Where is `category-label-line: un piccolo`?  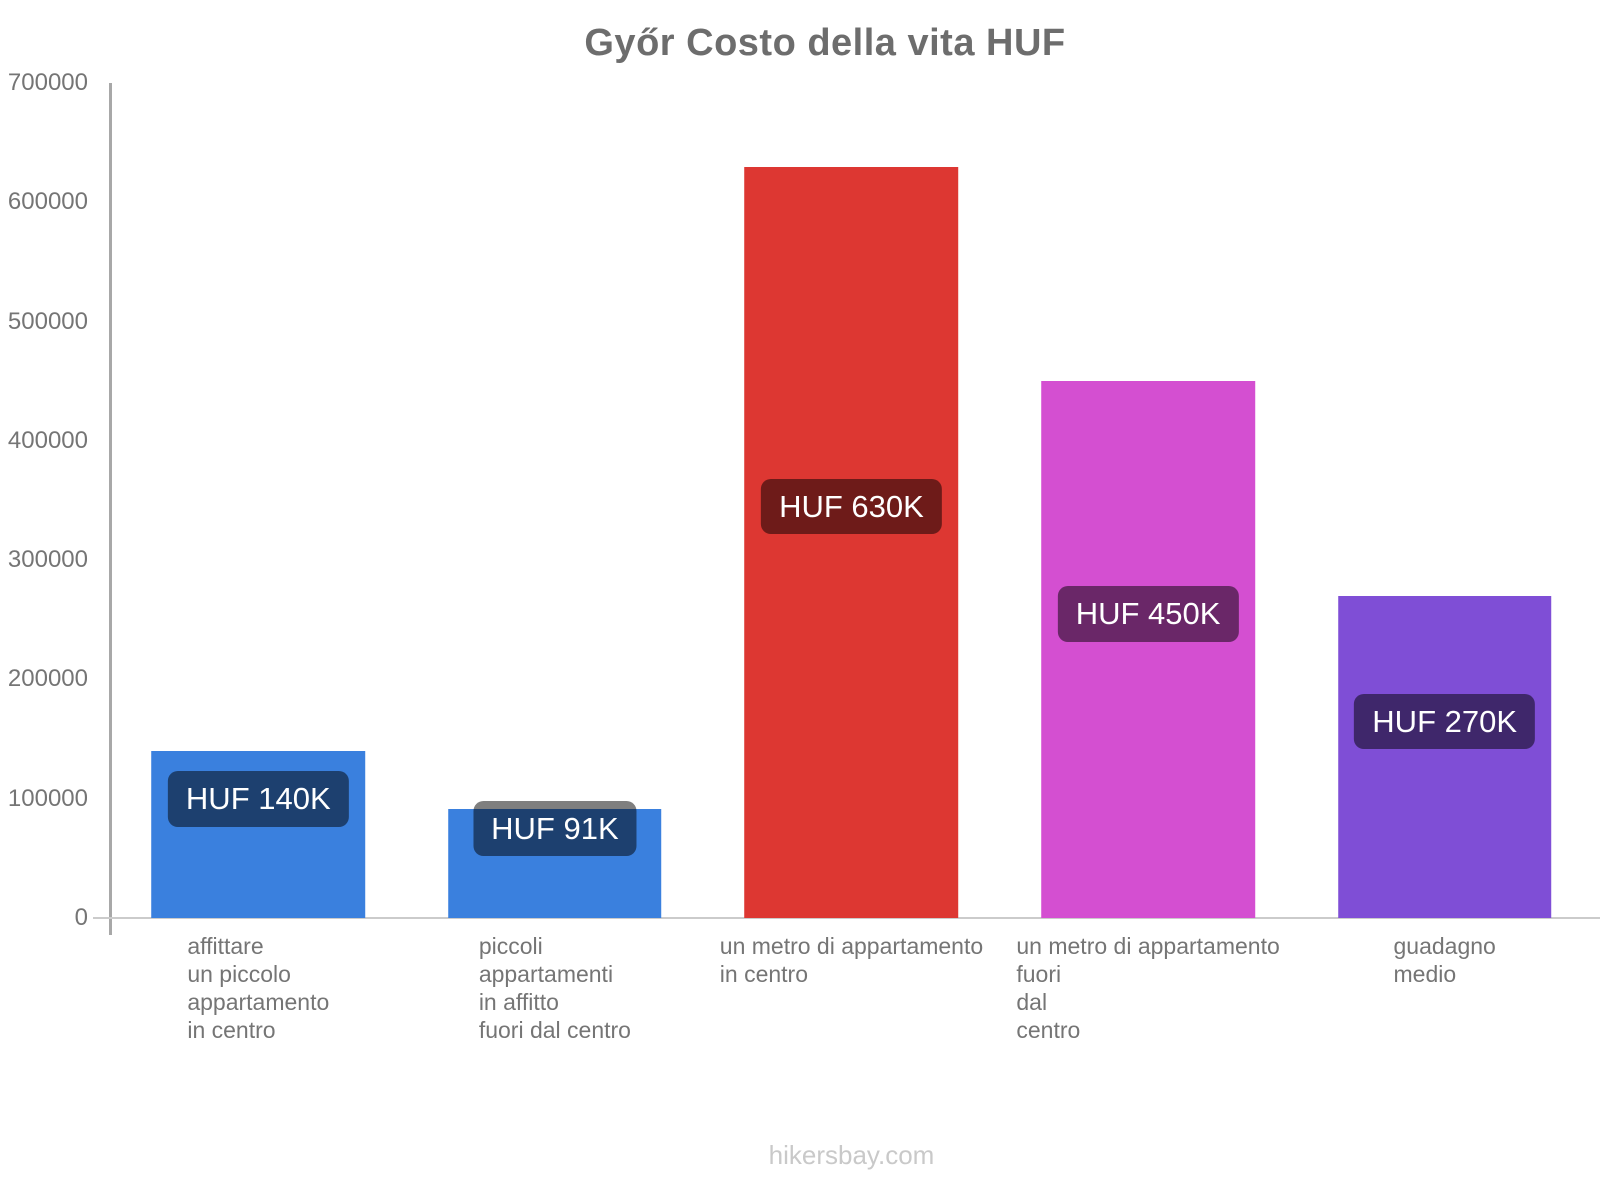
category-label-line: un piccolo is located at coordinates (239, 974).